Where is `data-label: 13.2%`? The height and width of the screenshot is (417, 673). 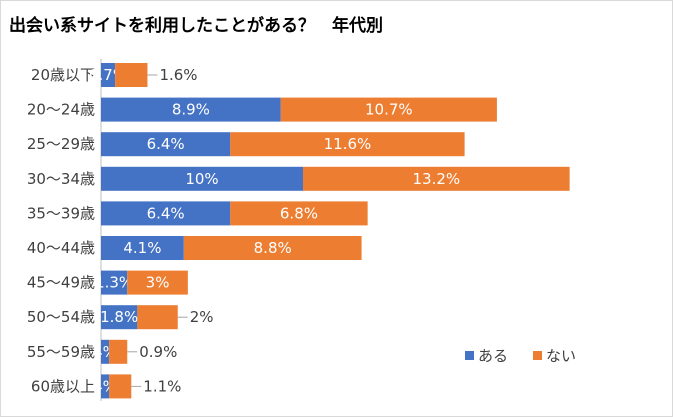 data-label: 13.2% is located at coordinates (436, 179).